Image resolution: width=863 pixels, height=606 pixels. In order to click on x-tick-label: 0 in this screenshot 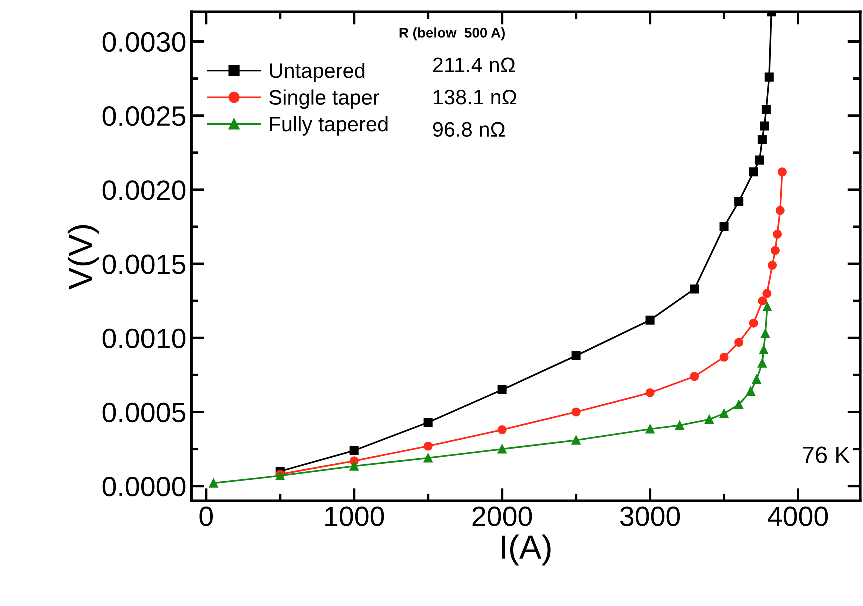, I will do `click(207, 516)`.